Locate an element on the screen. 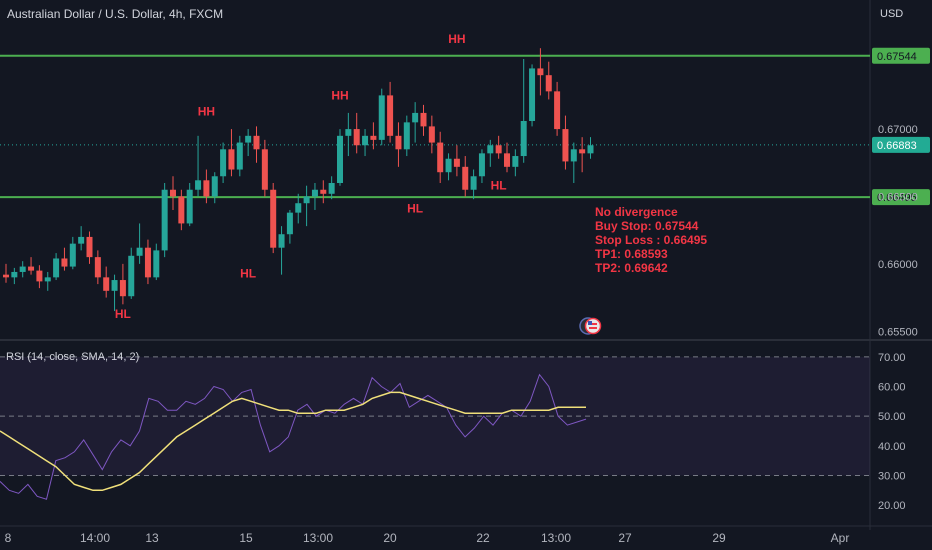 The image size is (932, 550). rsi-line is located at coordinates (293, 436).